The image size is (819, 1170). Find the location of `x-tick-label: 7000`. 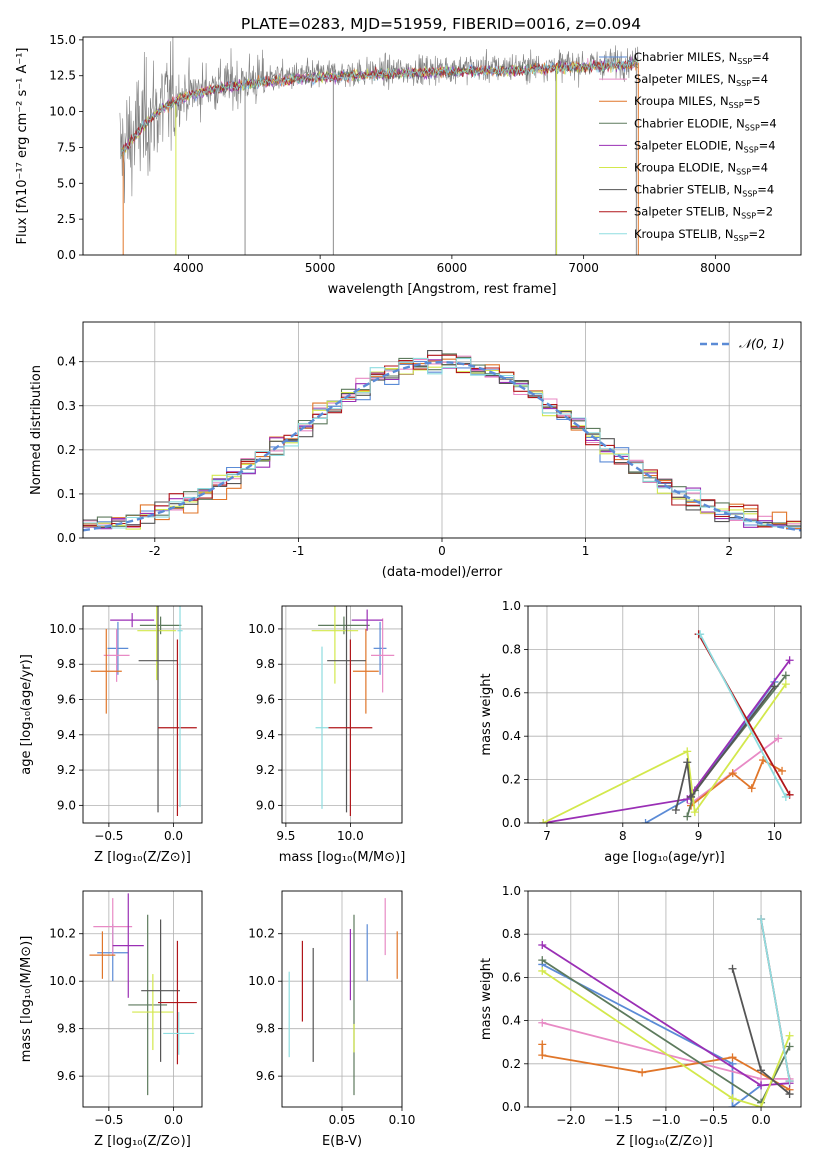

x-tick-label: 7000 is located at coordinates (583, 268).